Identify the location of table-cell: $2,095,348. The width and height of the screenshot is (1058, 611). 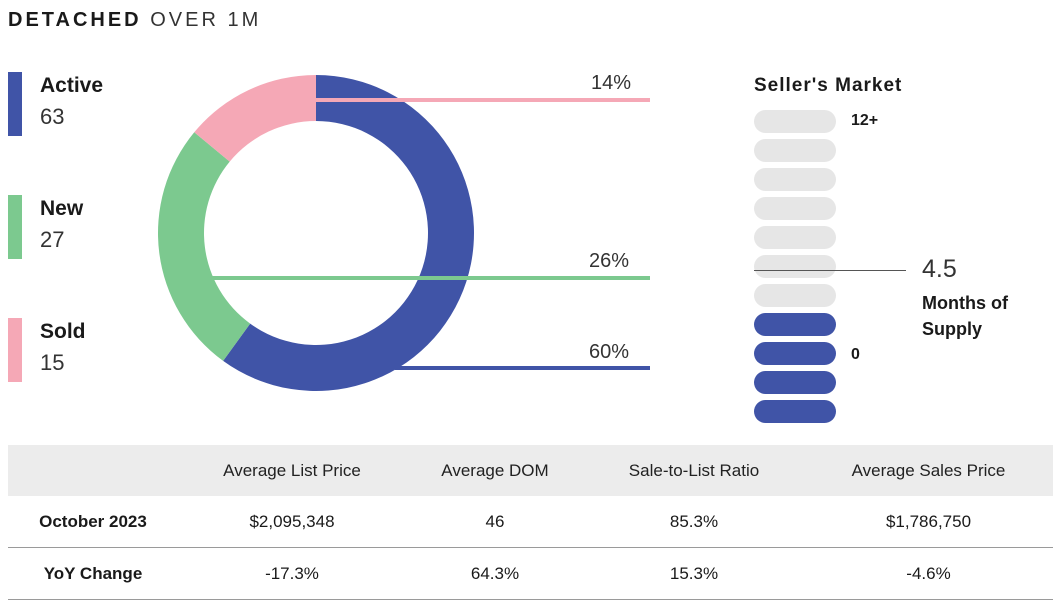
(292, 521).